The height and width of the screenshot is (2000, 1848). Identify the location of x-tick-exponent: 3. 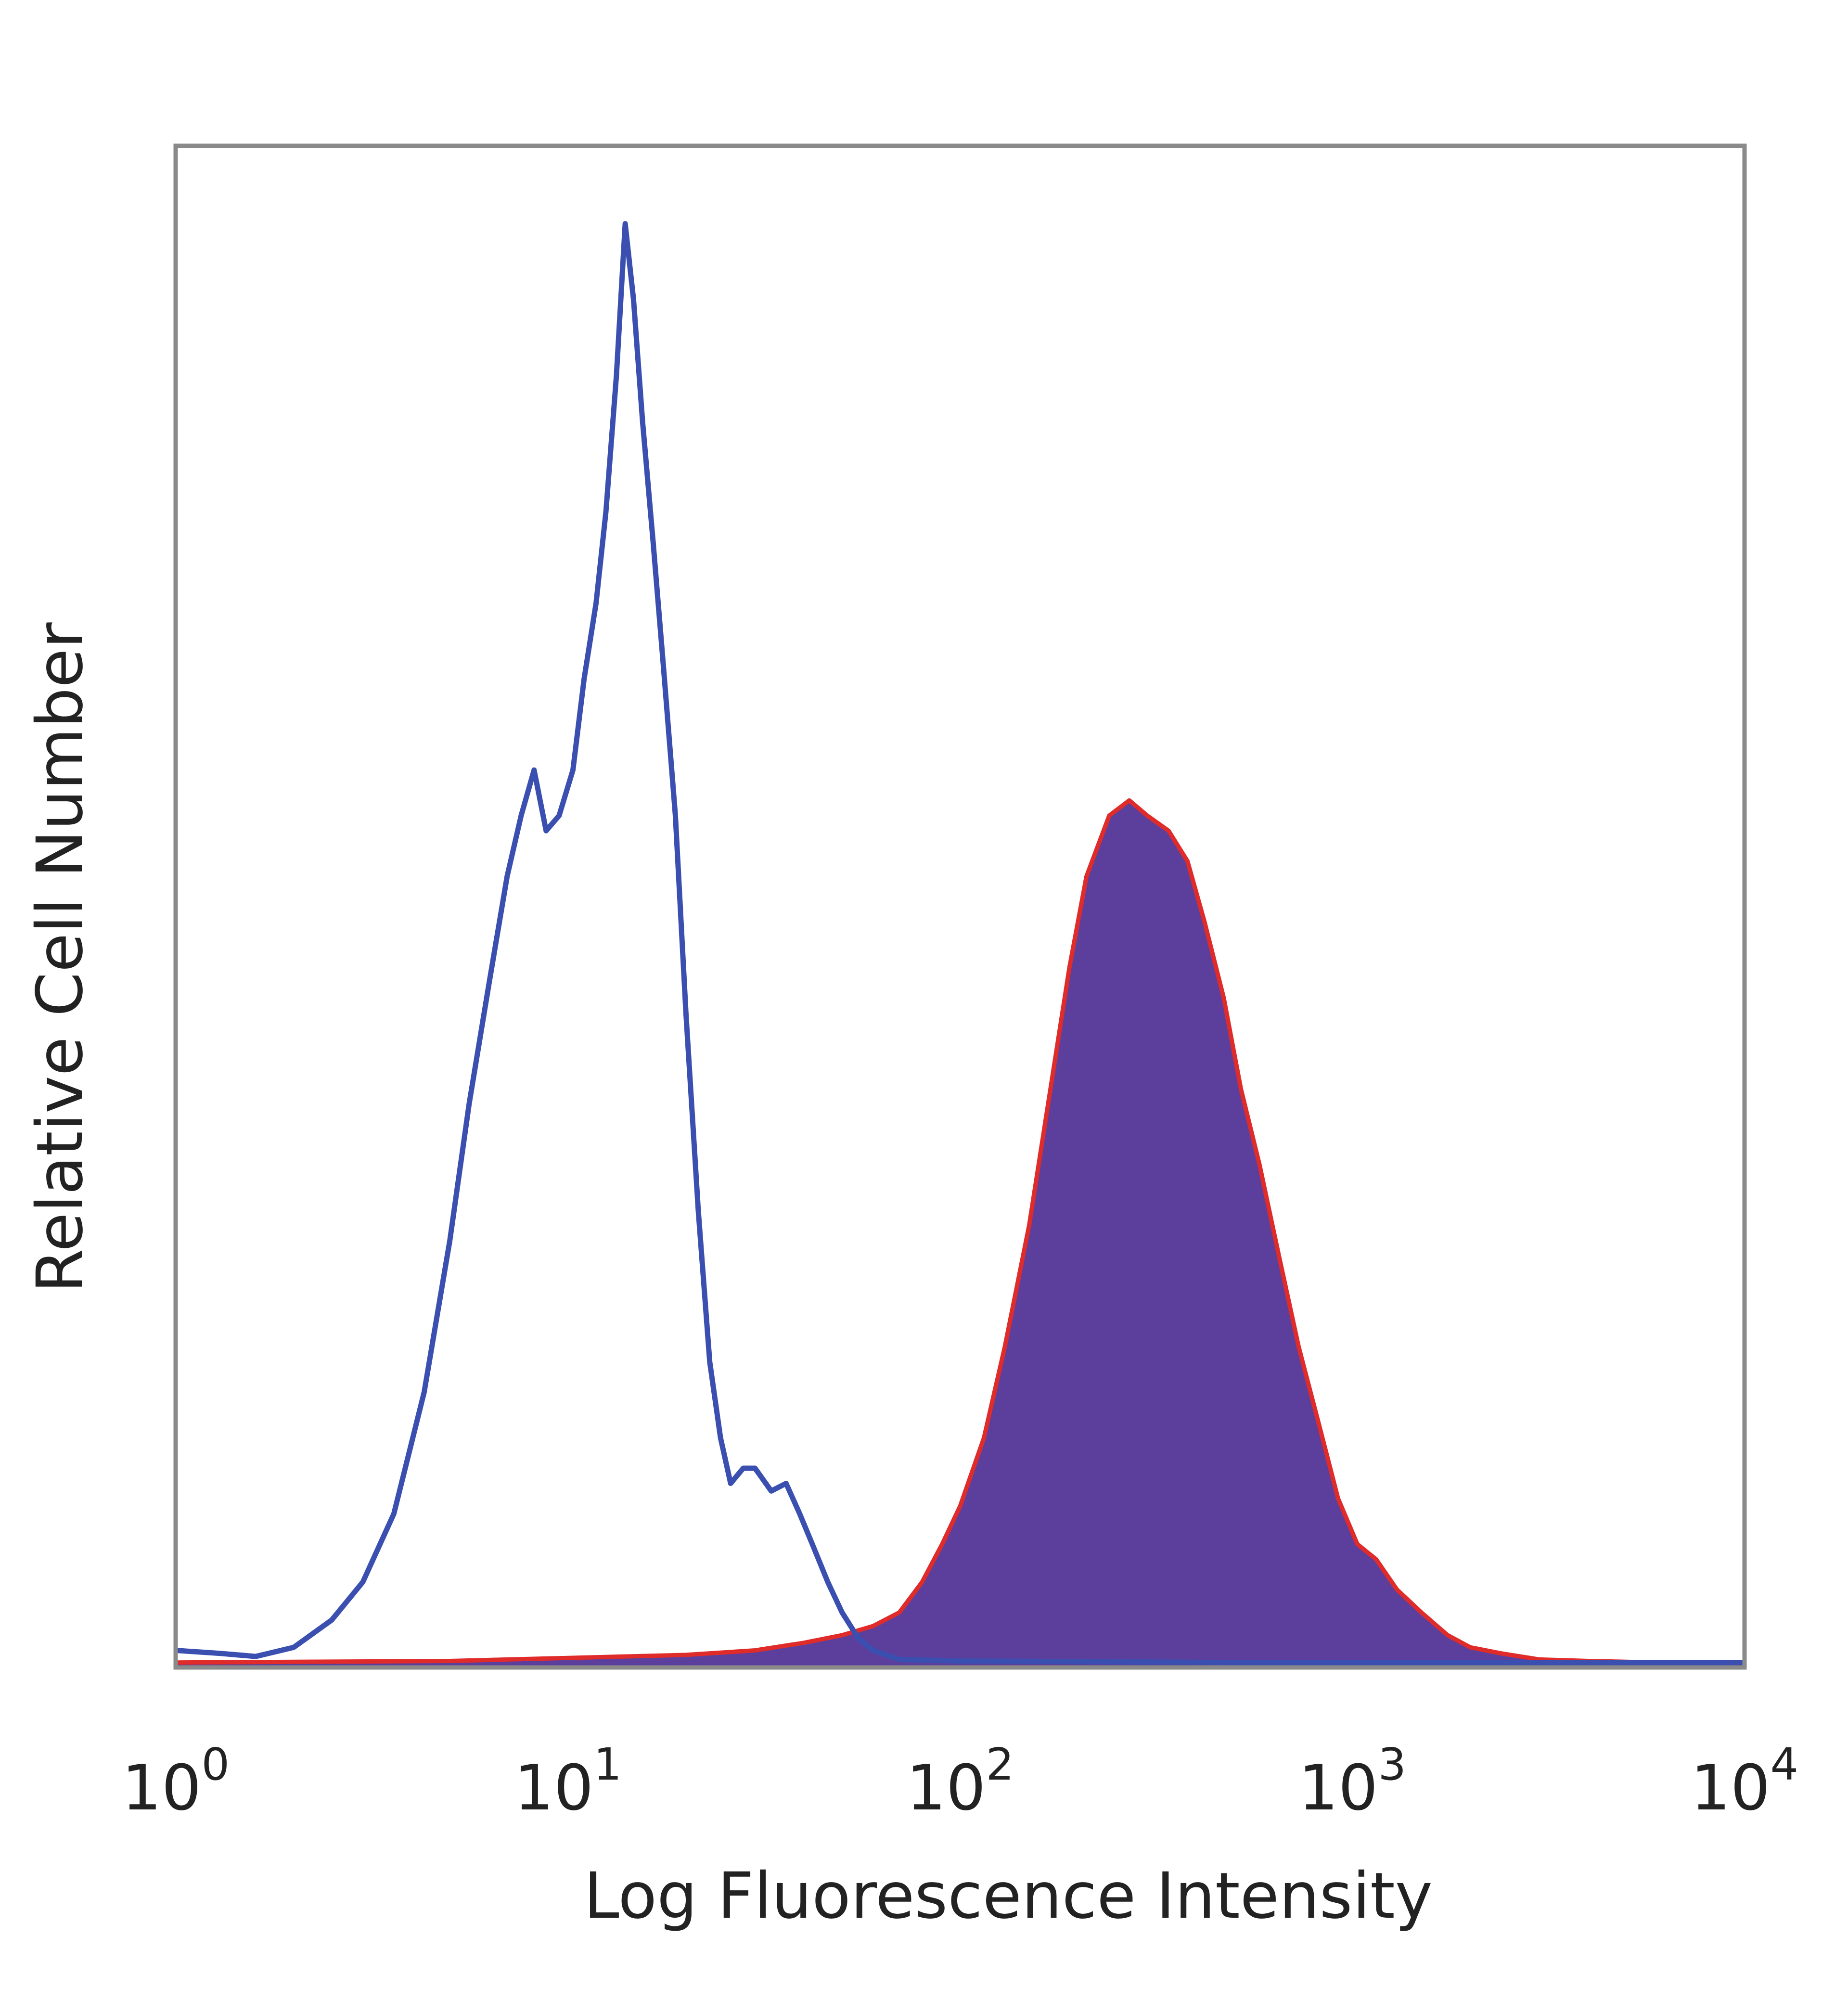
(1392, 1764).